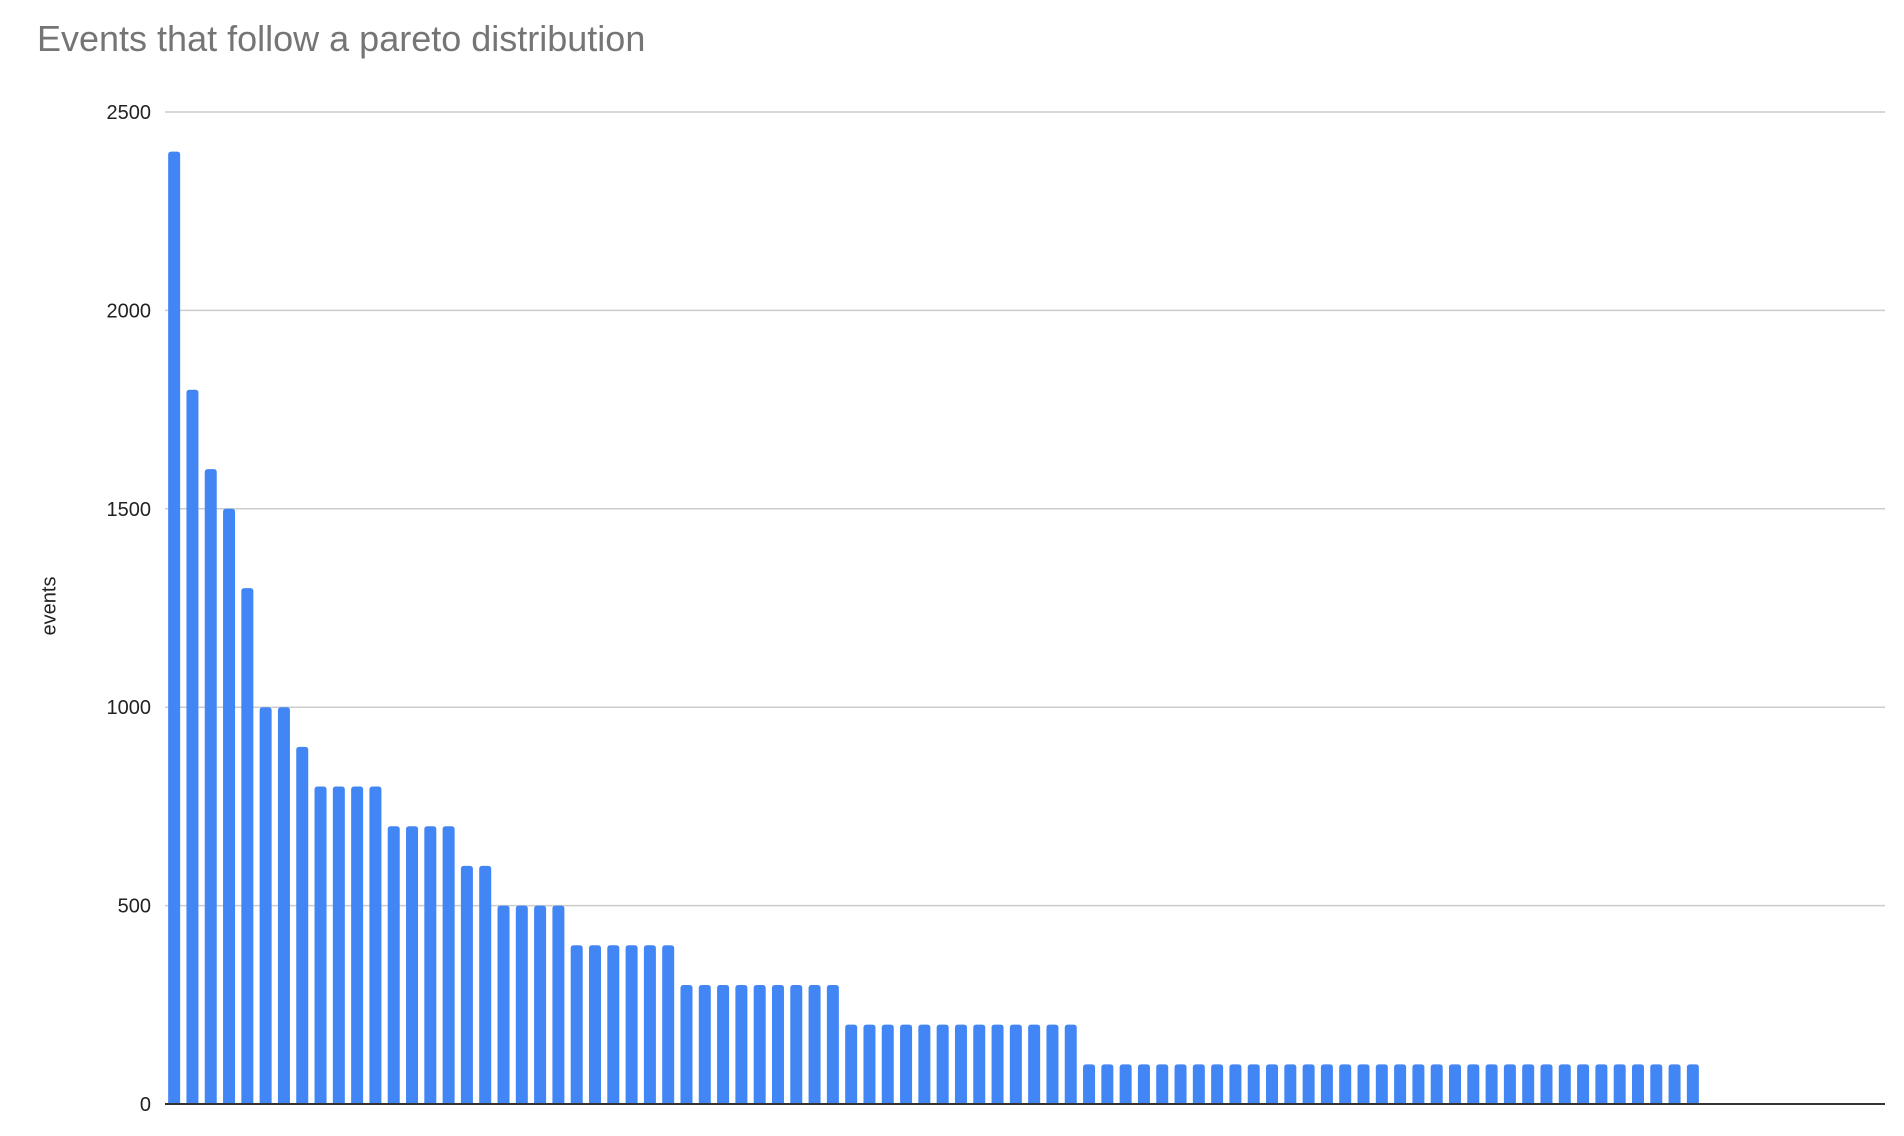  What do you see at coordinates (129, 311) in the screenshot?
I see `y-tick-label: 2000` at bounding box center [129, 311].